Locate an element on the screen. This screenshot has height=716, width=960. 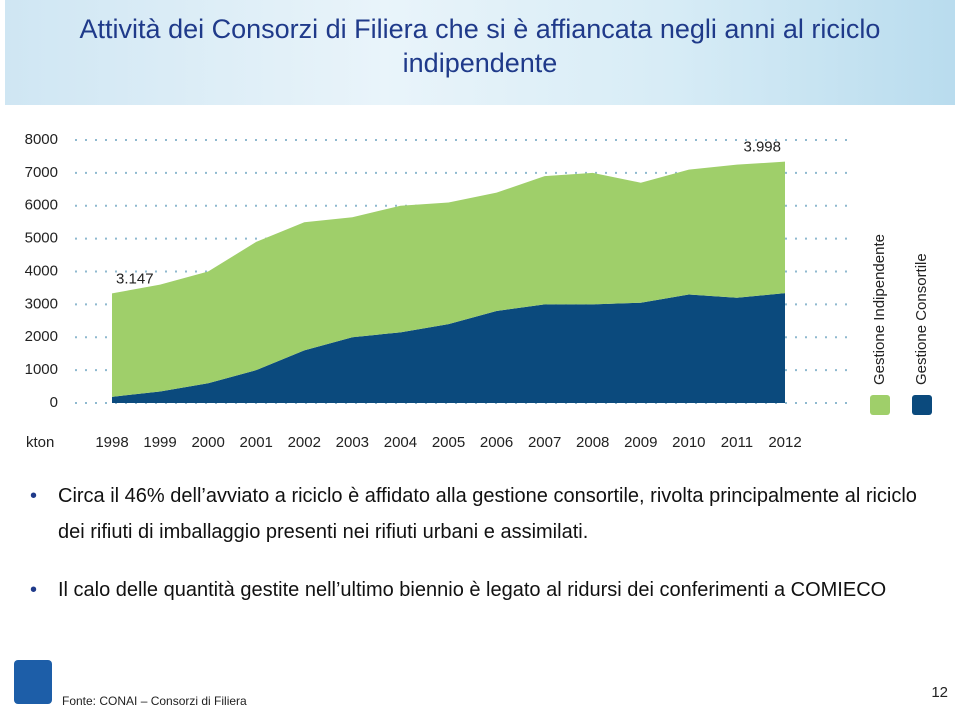
x-tick-label: 1998 is located at coordinates (111, 442).